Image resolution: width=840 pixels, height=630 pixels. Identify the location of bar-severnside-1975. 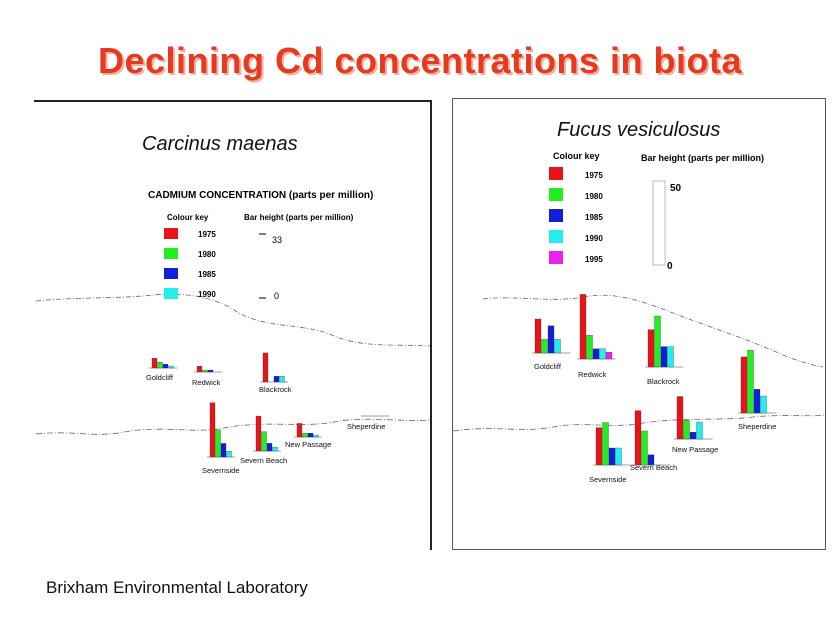
(599, 446).